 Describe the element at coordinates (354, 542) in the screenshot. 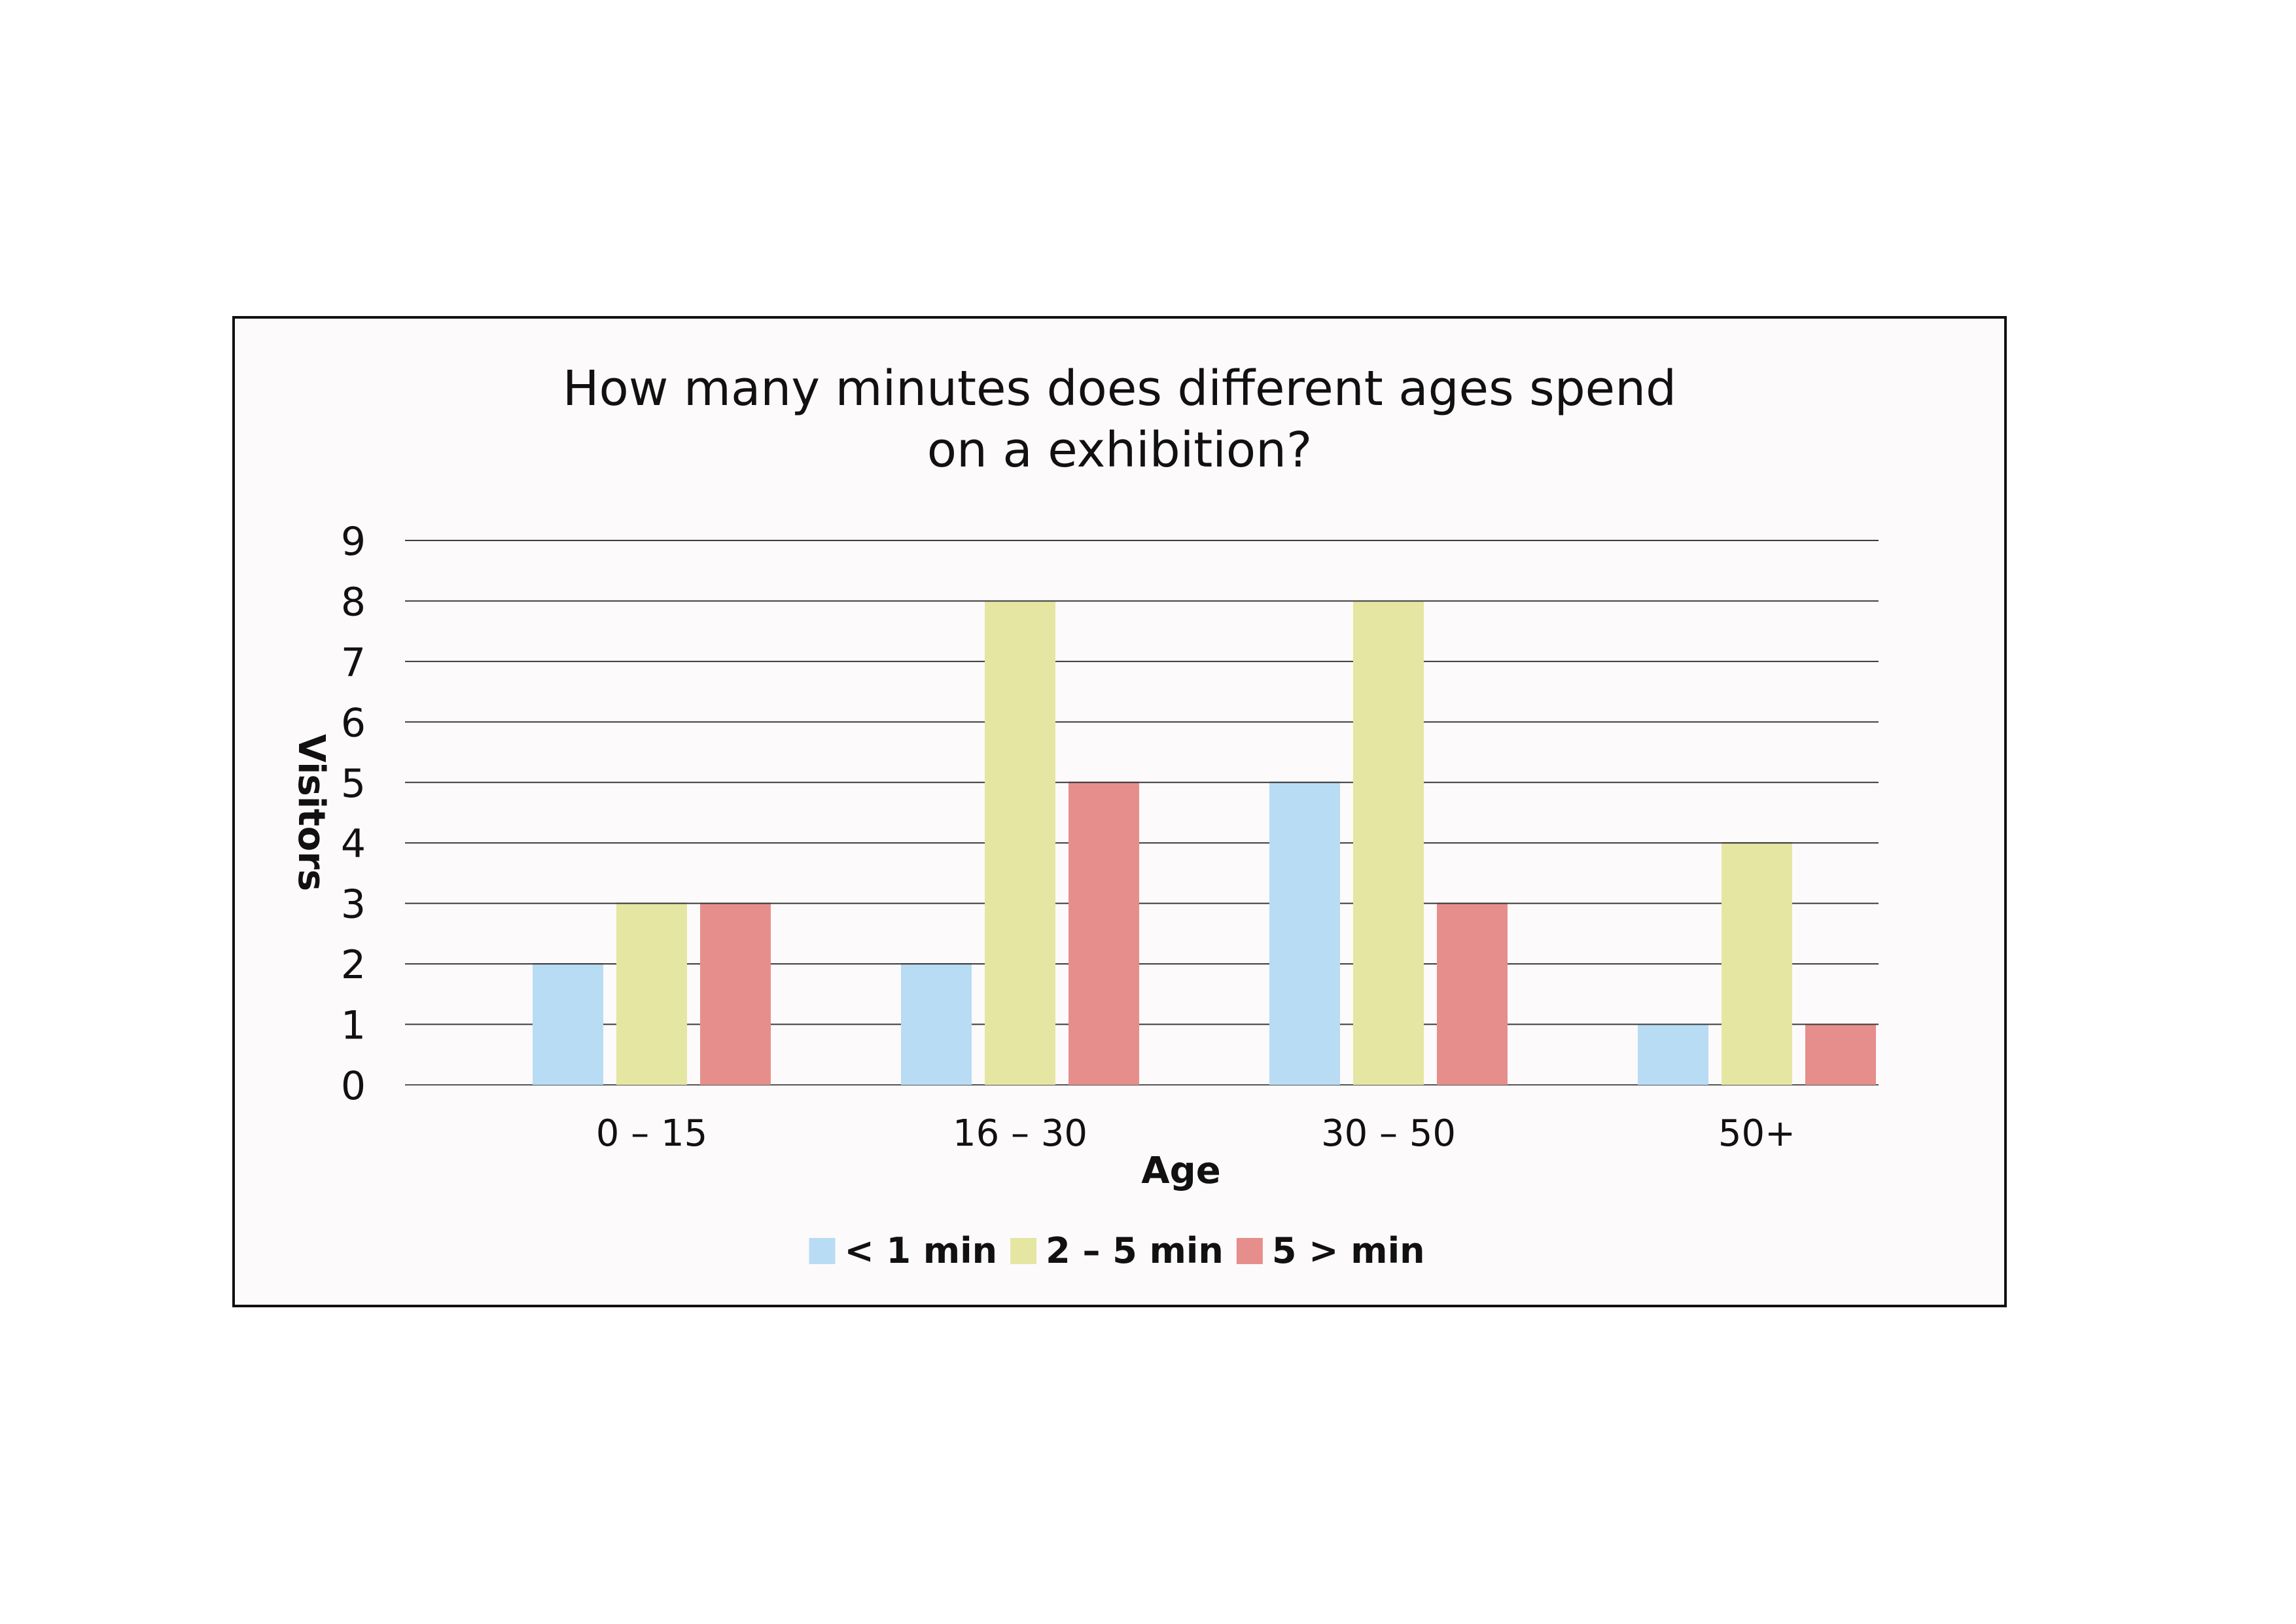

I see `y-tick-label: 9` at that location.